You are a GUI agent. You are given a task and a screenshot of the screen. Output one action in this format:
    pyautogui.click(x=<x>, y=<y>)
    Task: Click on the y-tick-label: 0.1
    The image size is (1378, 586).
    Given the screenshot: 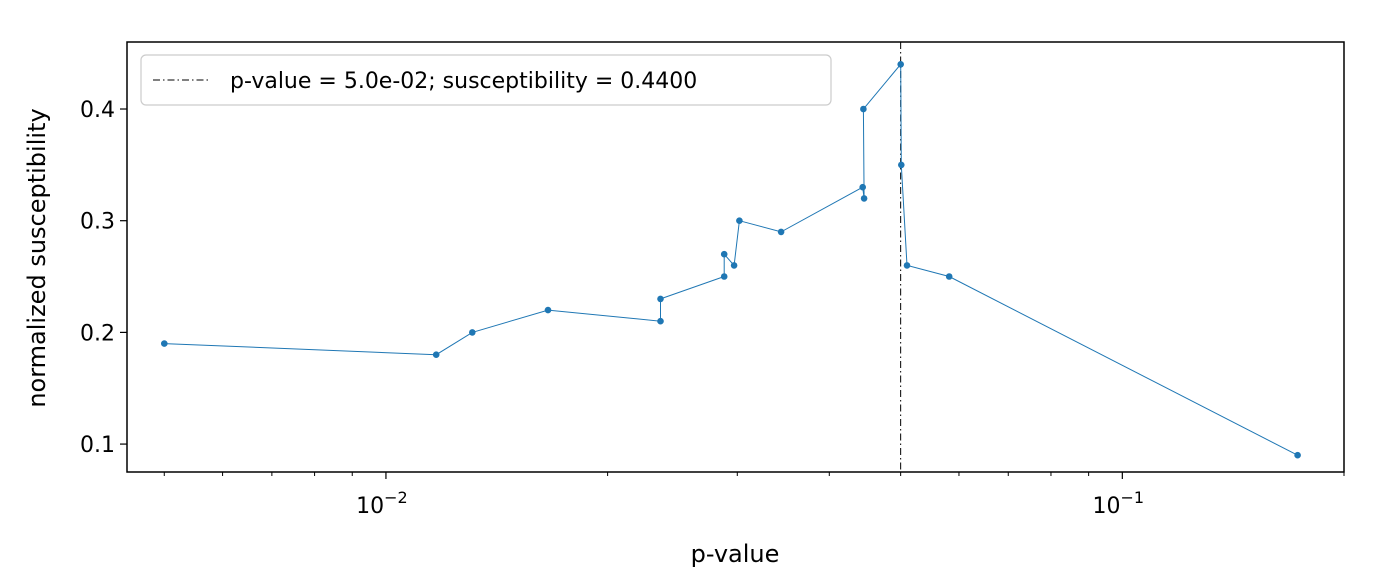 What is the action you would take?
    pyautogui.click(x=97, y=445)
    